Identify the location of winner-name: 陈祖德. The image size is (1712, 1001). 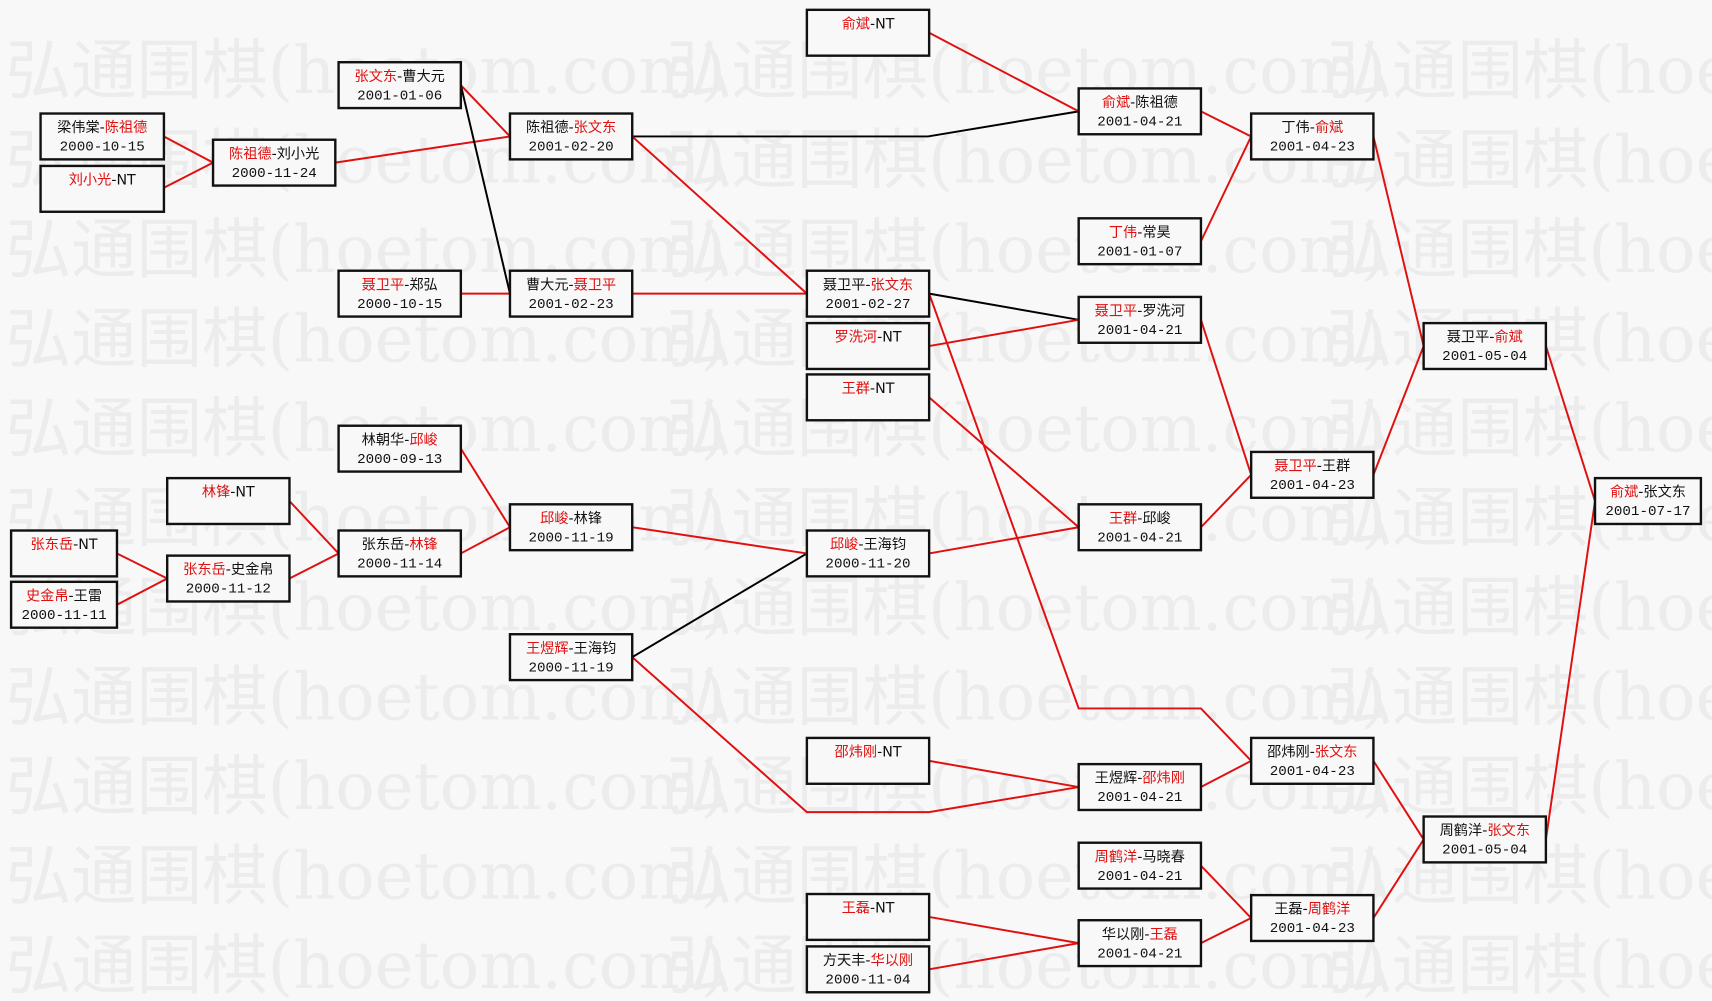
(250, 153).